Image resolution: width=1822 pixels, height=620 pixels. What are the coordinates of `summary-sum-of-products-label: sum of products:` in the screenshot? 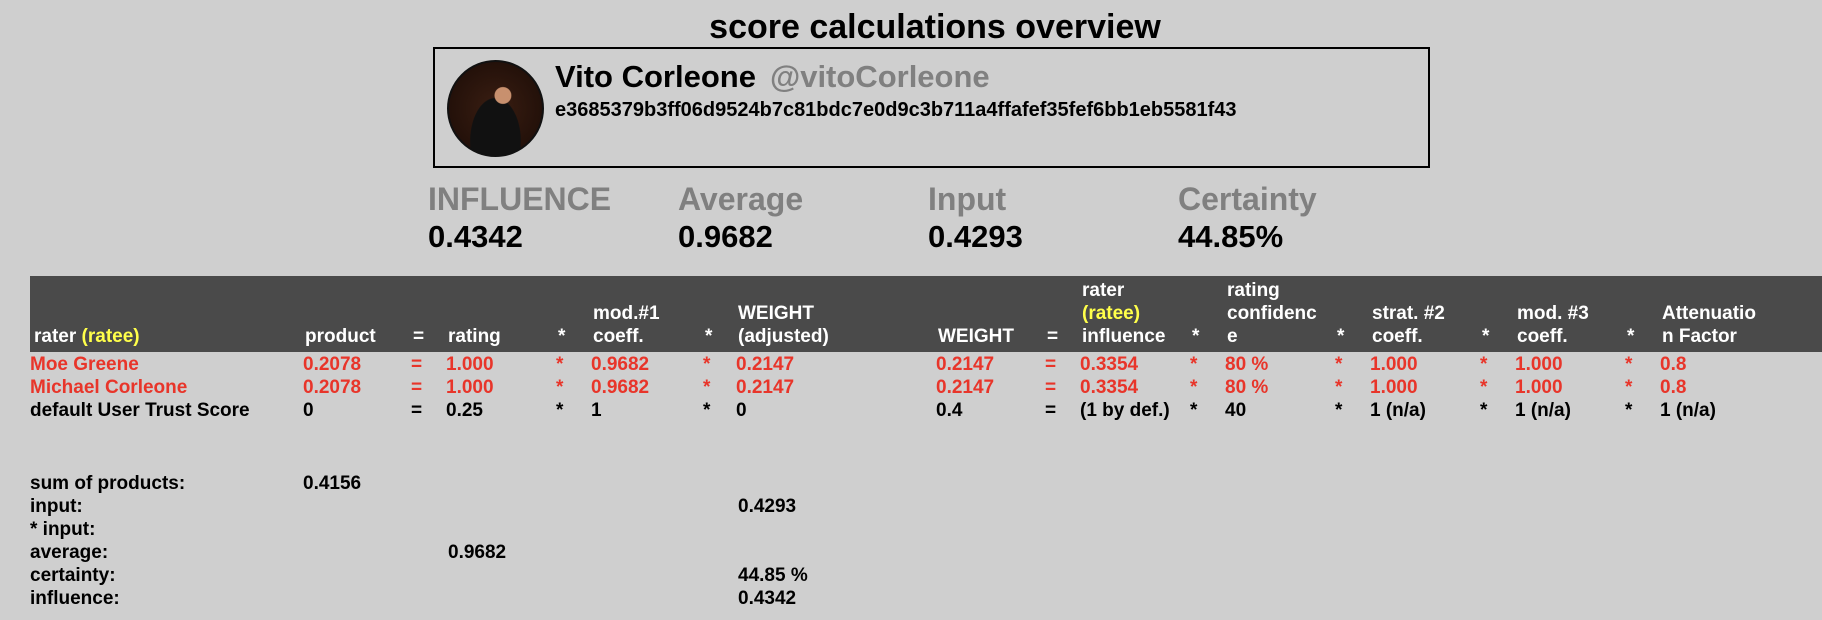 It's located at (108, 483).